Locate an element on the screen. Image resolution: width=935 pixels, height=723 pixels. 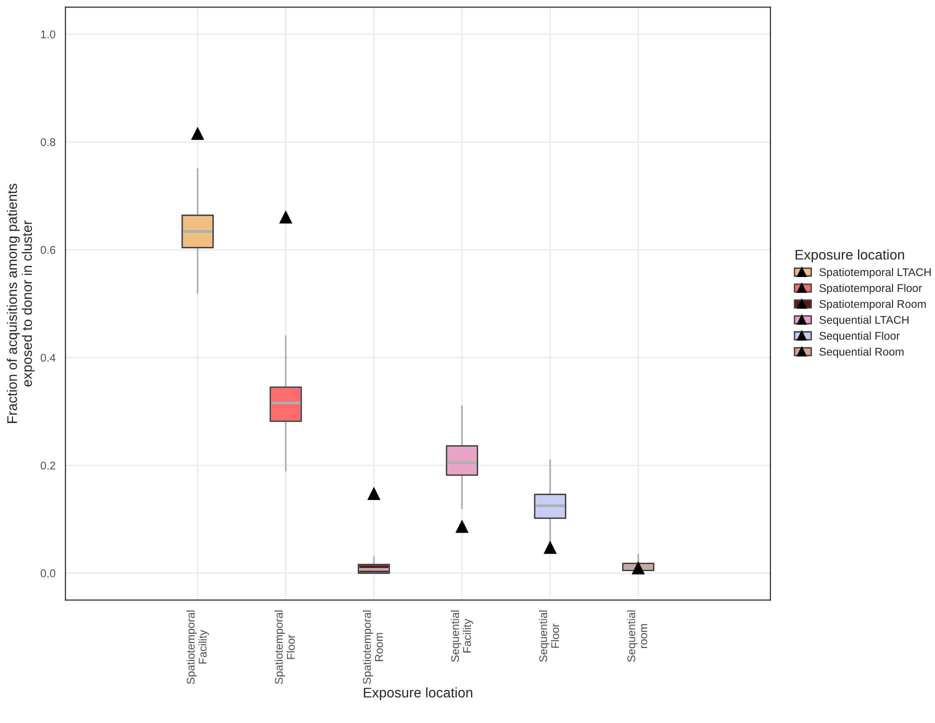
y-axis-title: Fraction of acquisitions among patients exposed to donor in cluster is located at coordinates (20, 303).